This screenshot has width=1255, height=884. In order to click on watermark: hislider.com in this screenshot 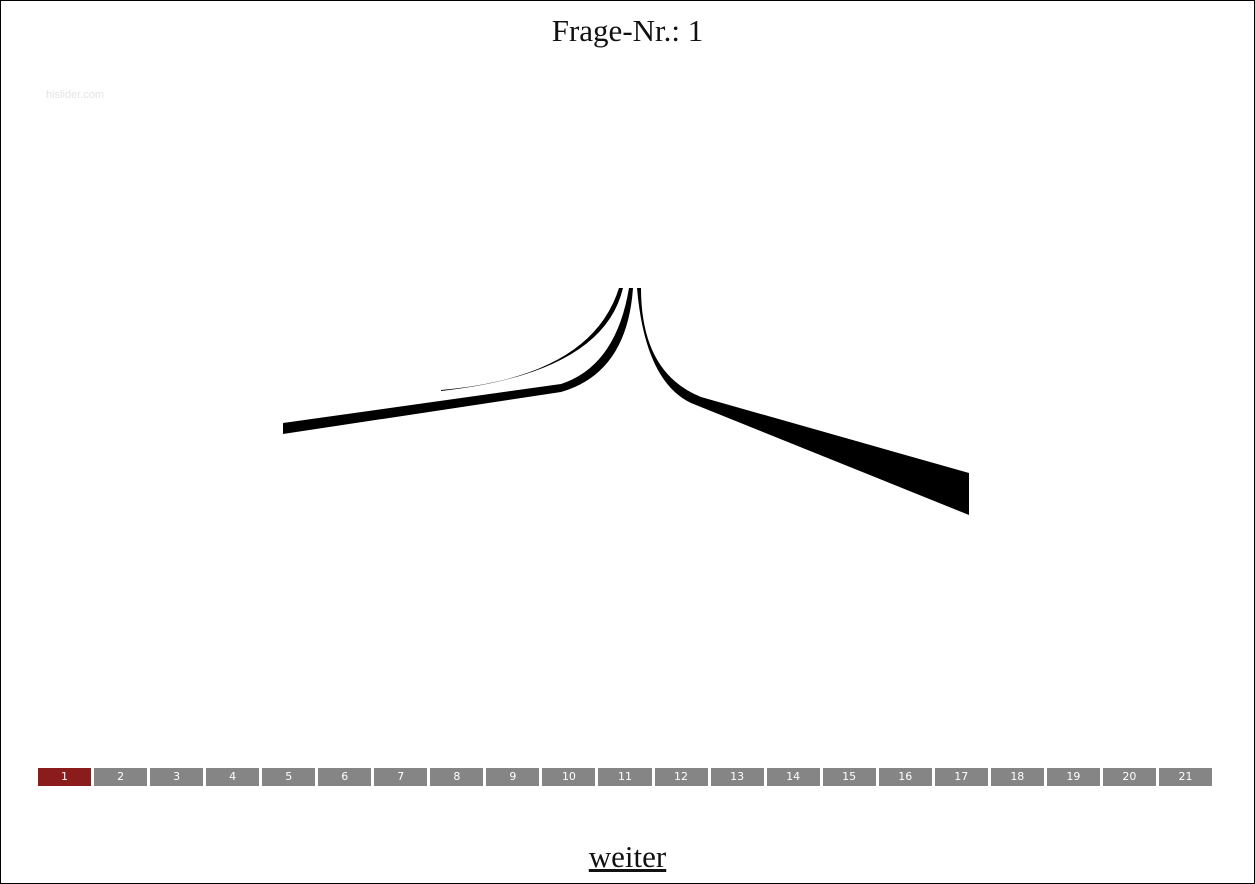, I will do `click(75, 95)`.